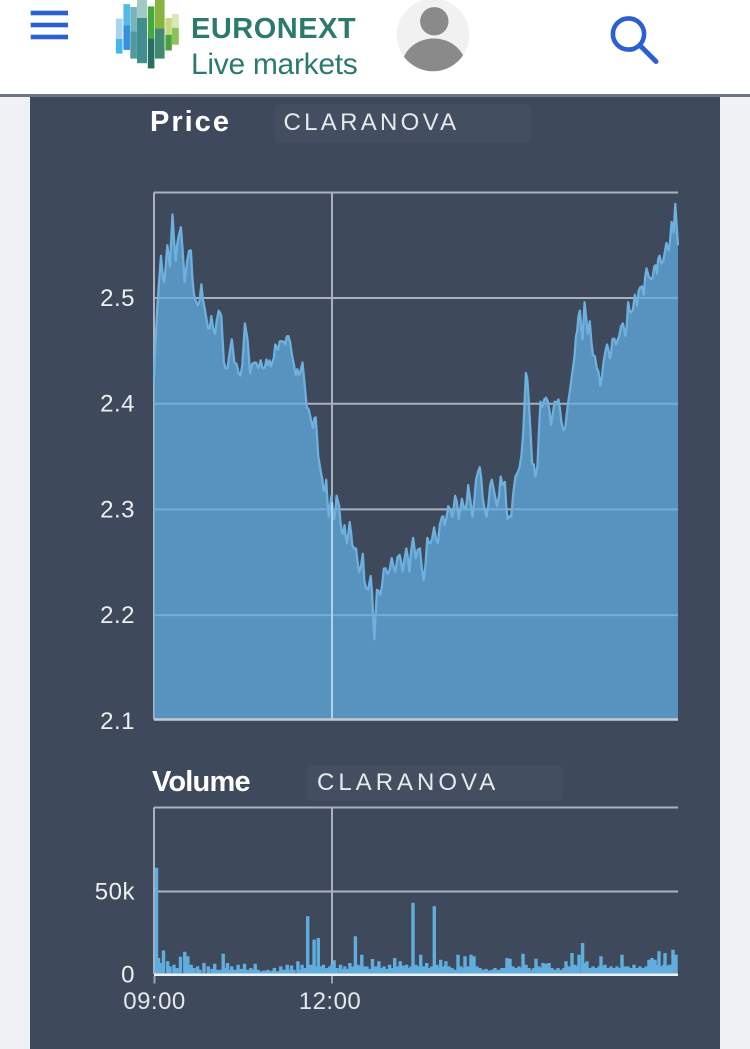 The height and width of the screenshot is (1049, 750). What do you see at coordinates (201, 782) in the screenshot?
I see `svg-text: Volume` at bounding box center [201, 782].